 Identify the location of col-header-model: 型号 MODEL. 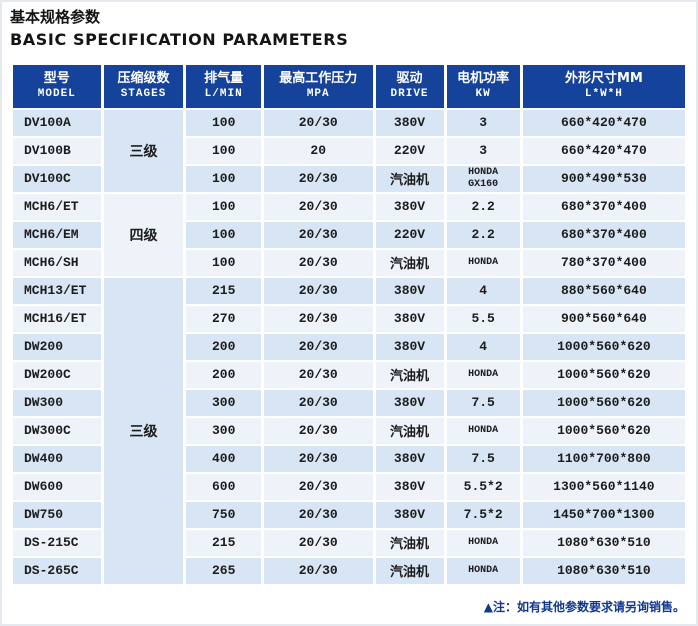
(57, 86).